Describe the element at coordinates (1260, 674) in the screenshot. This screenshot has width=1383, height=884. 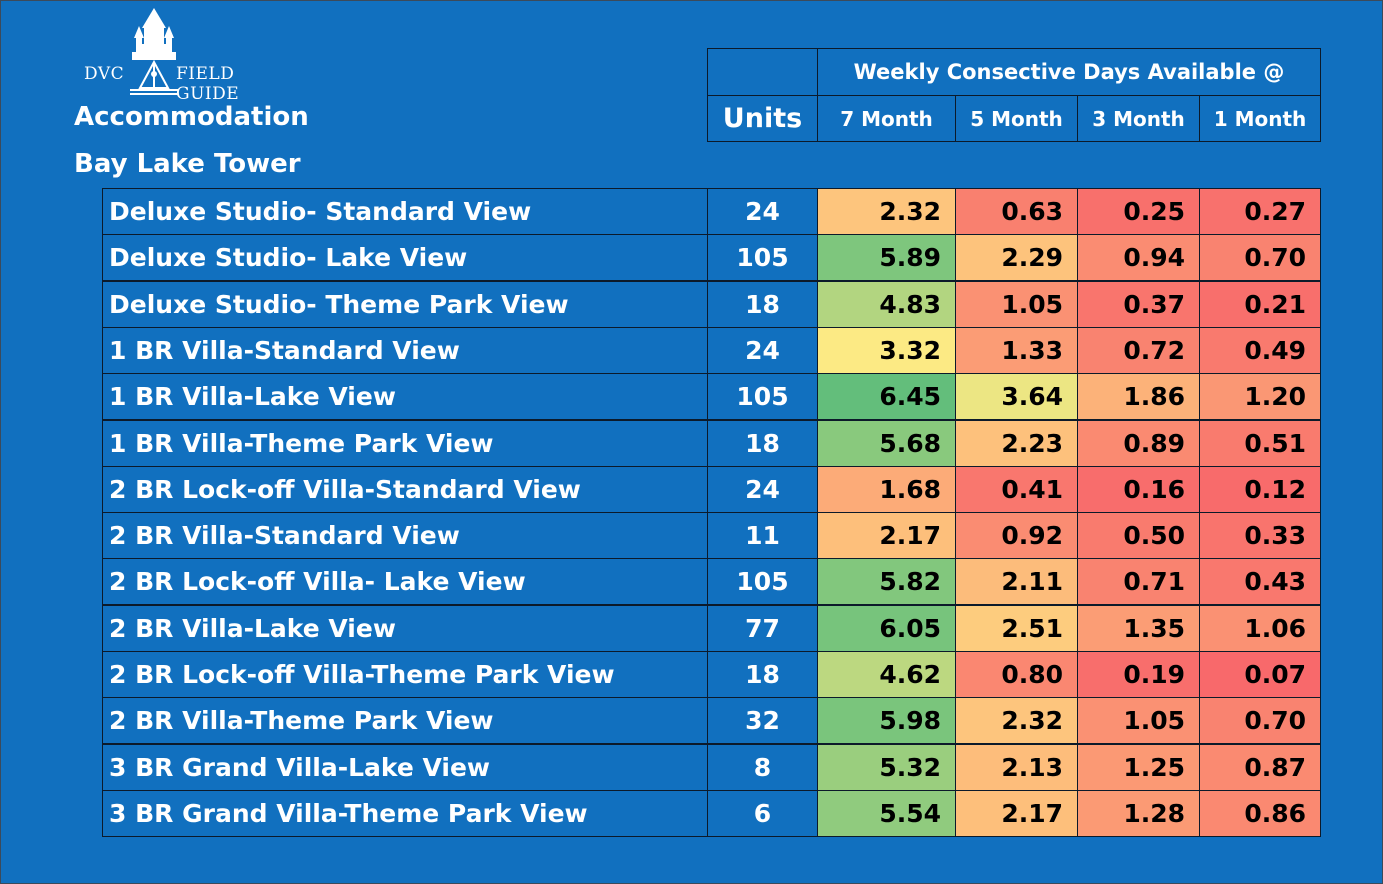
I see `value-cell: 0.07` at that location.